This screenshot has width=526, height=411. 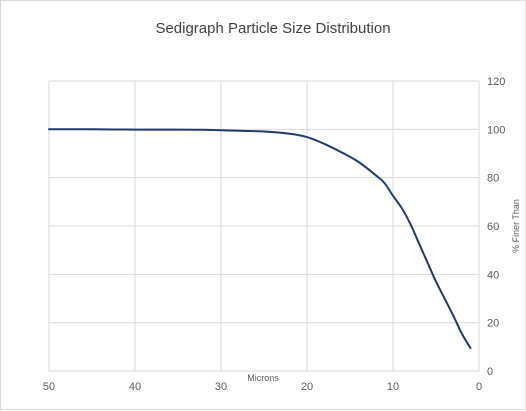 I want to click on x-tick-label: 10, so click(x=393, y=387).